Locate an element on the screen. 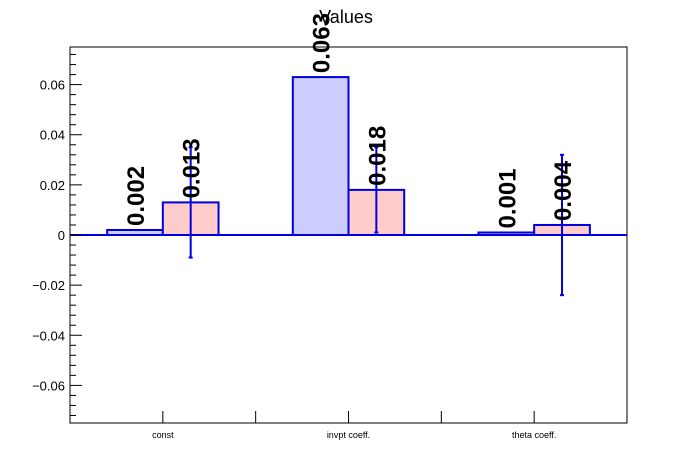 The width and height of the screenshot is (696, 472). data-label-s2-1: 0.018 is located at coordinates (377, 156).